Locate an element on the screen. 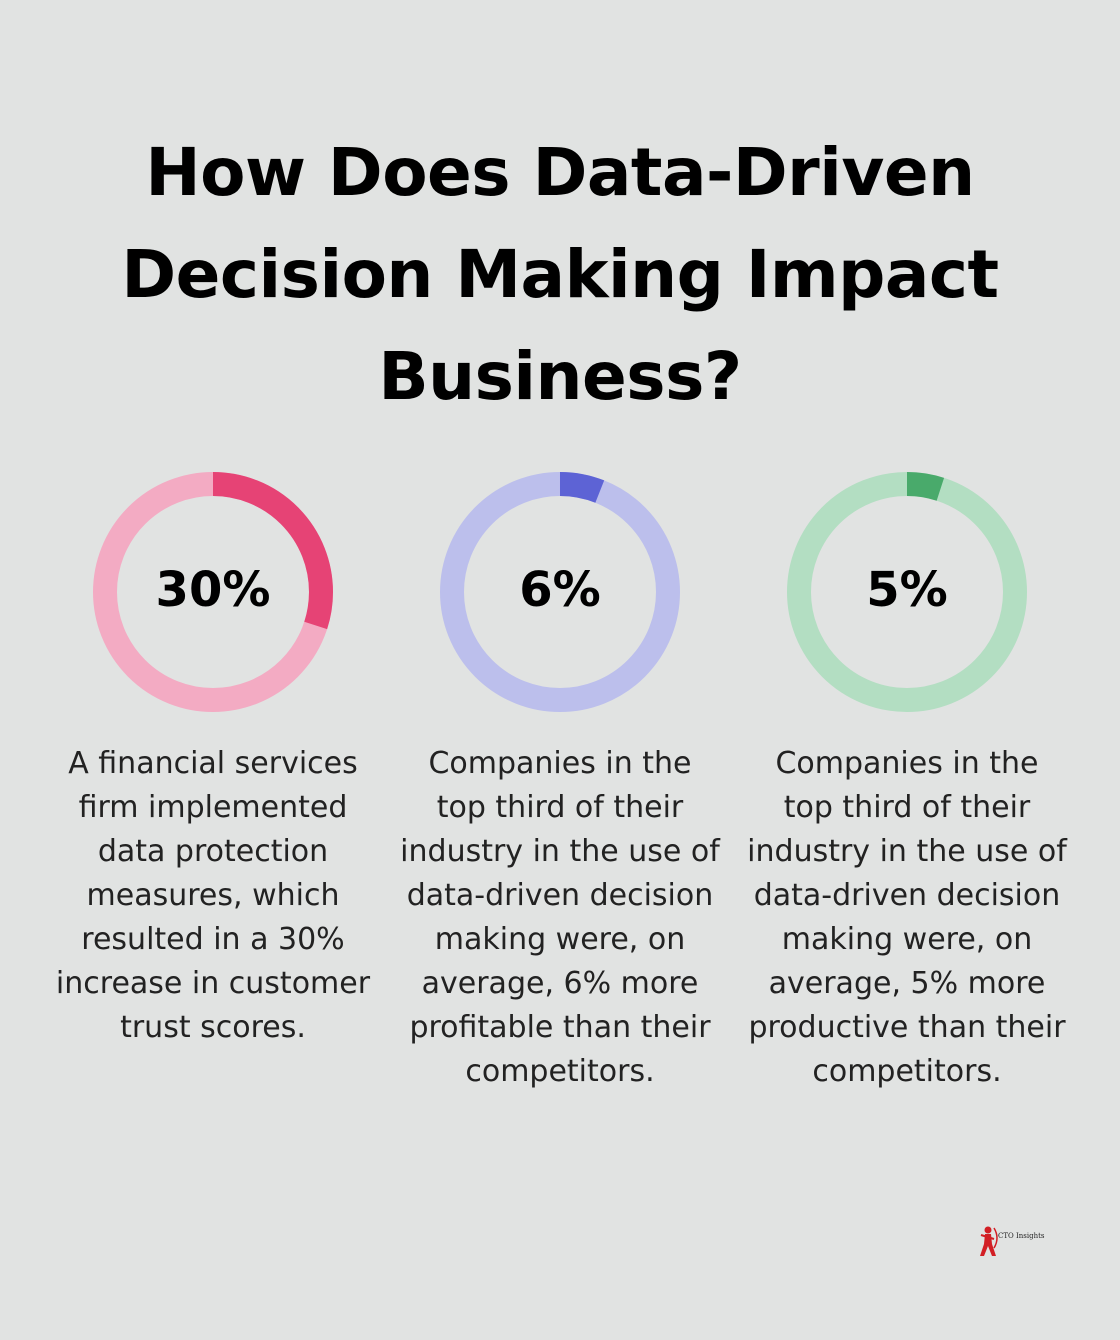  donut-value-label: 30% is located at coordinates (213, 590).